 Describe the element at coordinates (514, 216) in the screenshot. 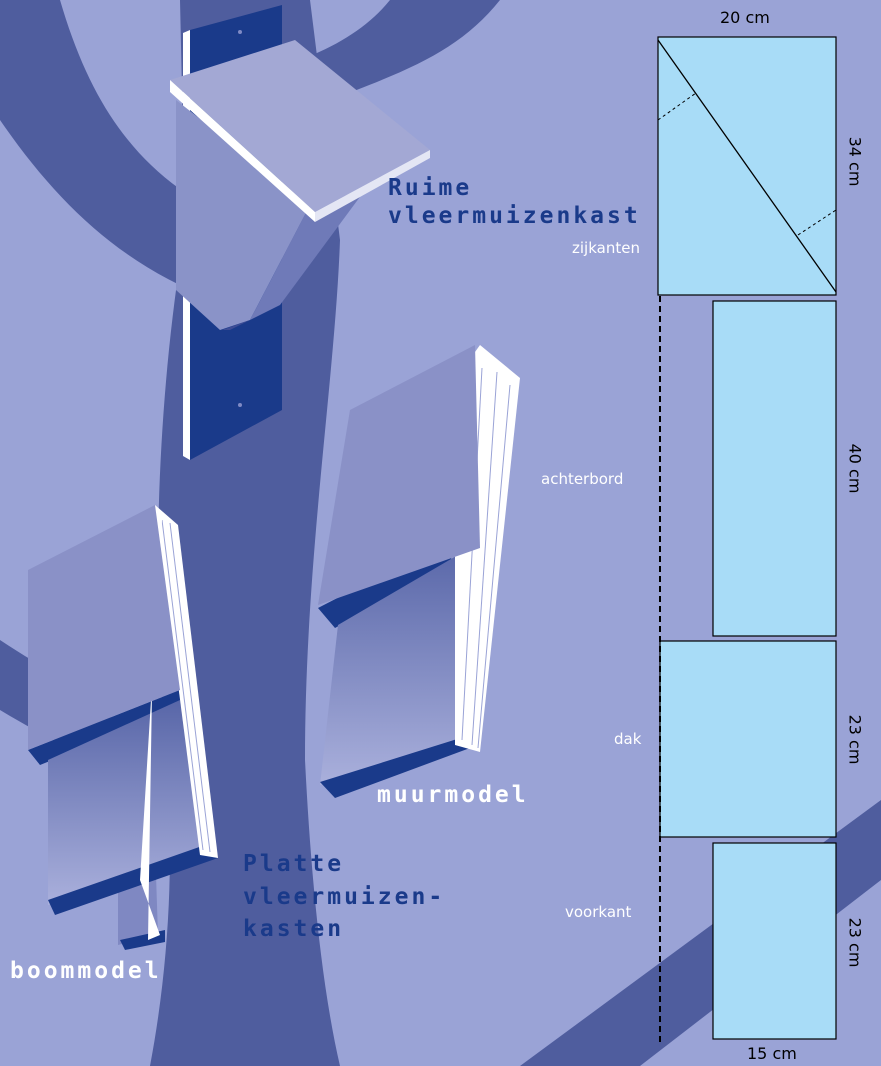

I see `ruime-title-line2: vleermuizenkast` at that location.